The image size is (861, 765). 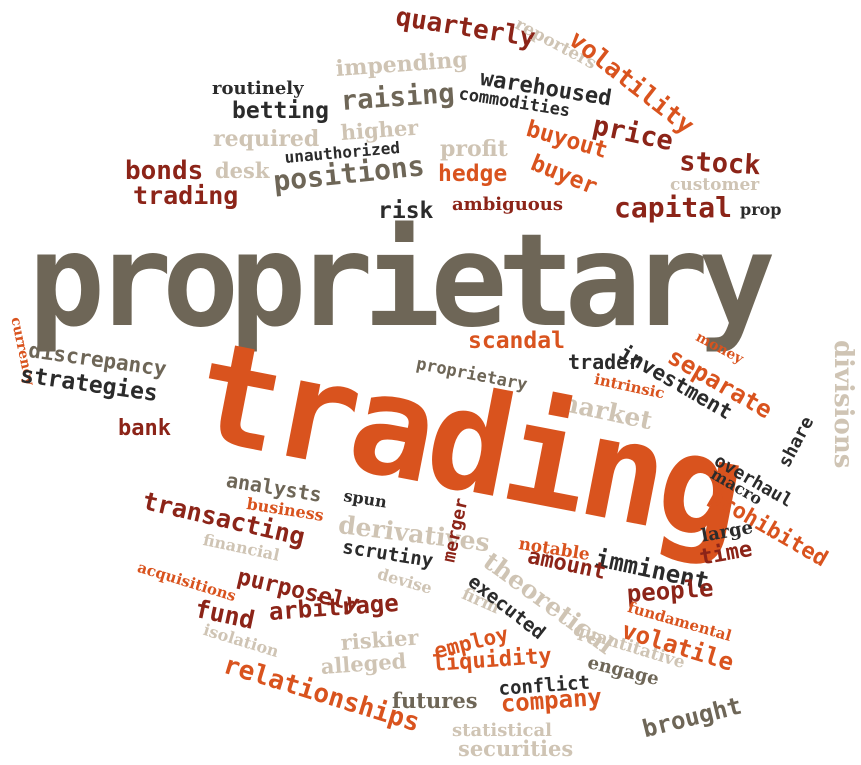 What do you see at coordinates (435, 700) in the screenshot?
I see `word-futures: futures` at bounding box center [435, 700].